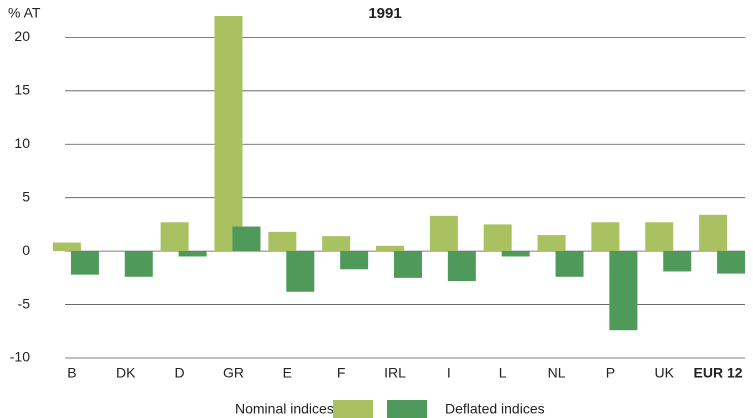  Describe the element at coordinates (610, 373) in the screenshot. I see `x-tick-label: P` at that location.